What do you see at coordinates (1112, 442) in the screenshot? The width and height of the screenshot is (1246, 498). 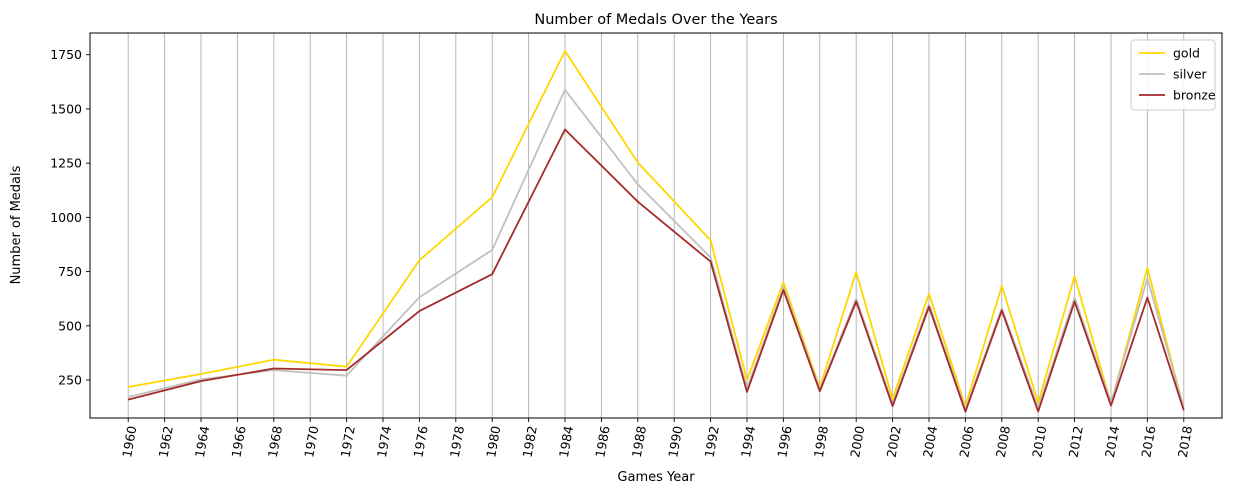 I see `x-tick-label: 2014` at bounding box center [1112, 442].